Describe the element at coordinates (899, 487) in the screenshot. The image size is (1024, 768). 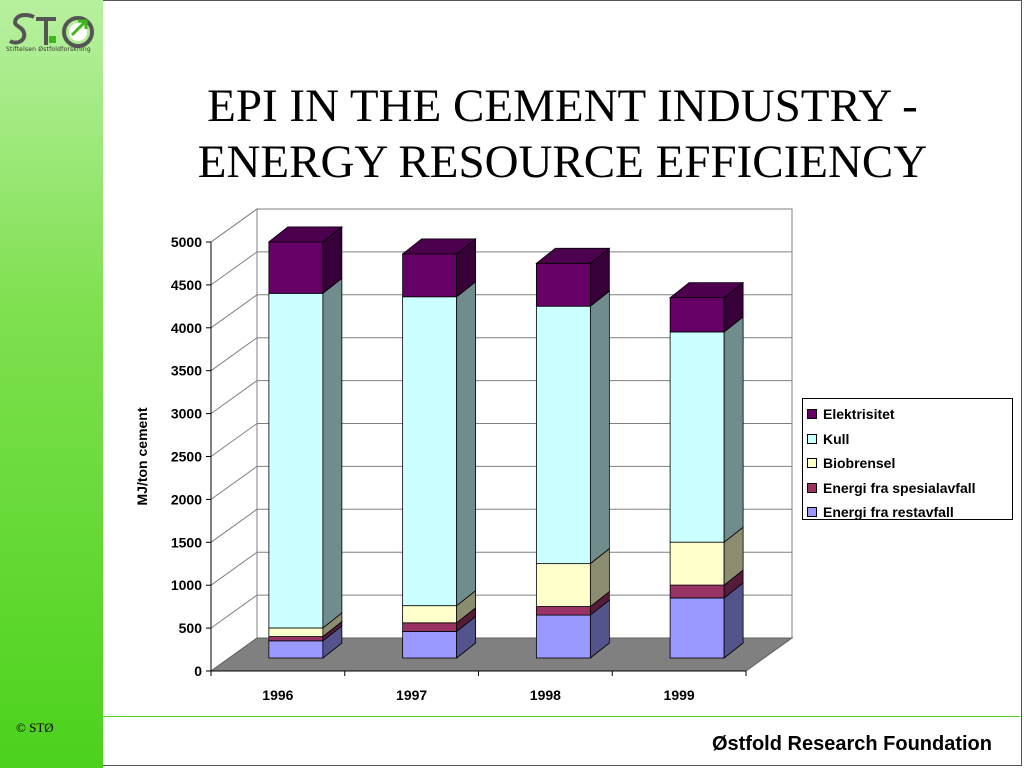
I see `legend-label-energi-fra-spesialavfall: Energi fra spesialavfall` at that location.